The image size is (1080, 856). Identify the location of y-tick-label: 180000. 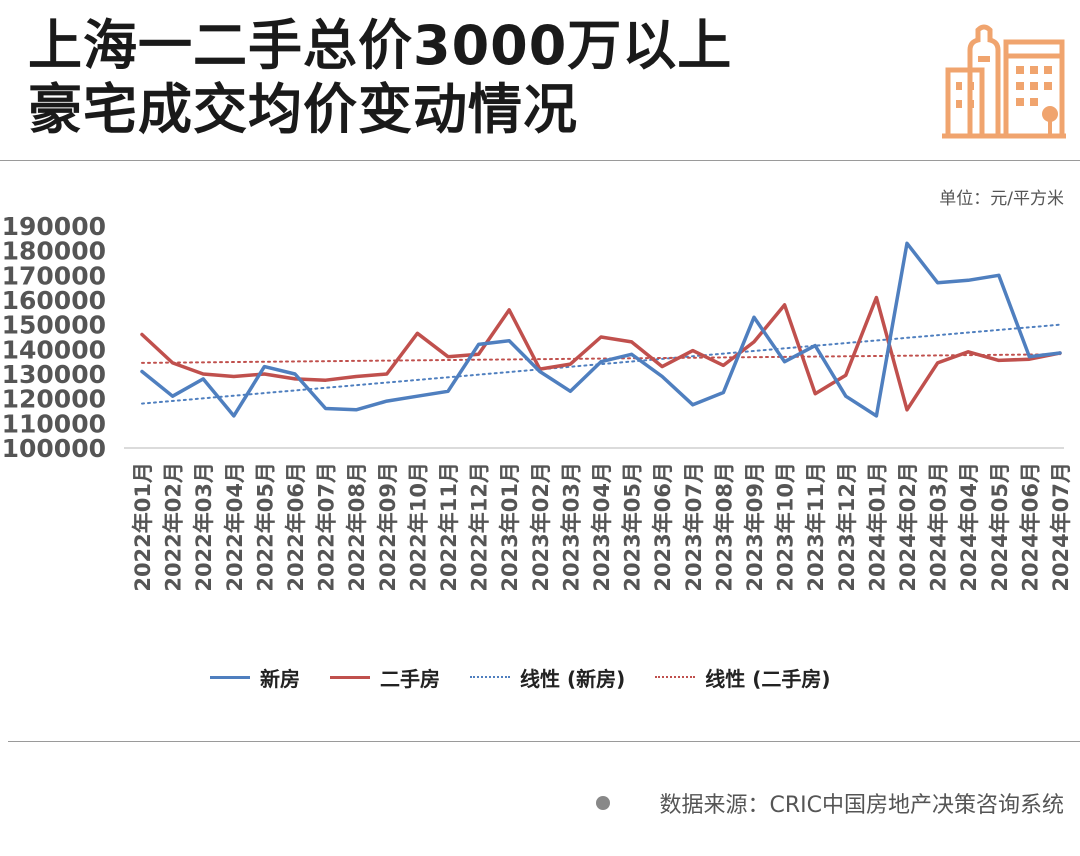
(54, 251).